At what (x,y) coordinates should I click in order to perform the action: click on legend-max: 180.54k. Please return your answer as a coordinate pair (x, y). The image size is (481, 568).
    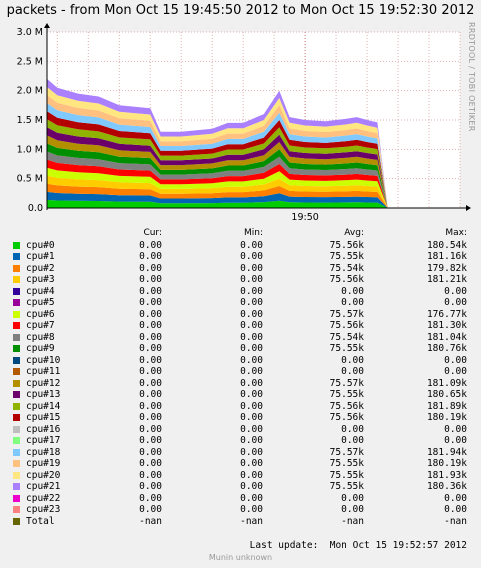
    Looking at the image, I should click on (446, 245).